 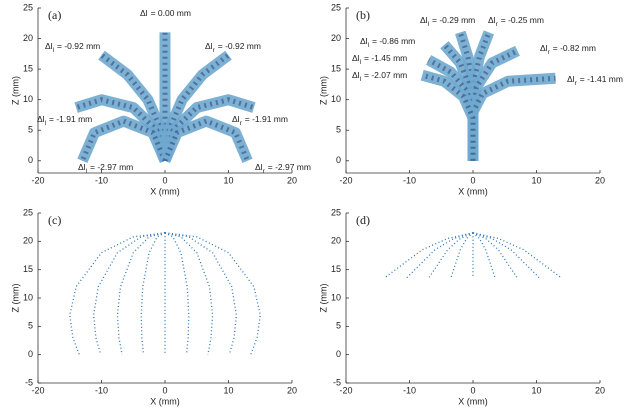 I want to click on annotation-text: = -0.82 mm, so click(x=574, y=48).